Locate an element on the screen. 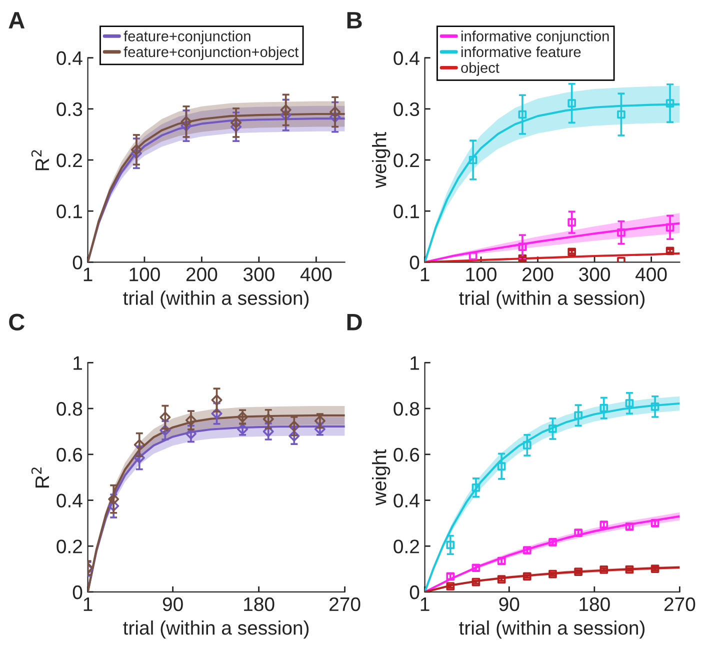 This screenshot has height=657, width=708. chart-title: D is located at coordinates (354, 322).